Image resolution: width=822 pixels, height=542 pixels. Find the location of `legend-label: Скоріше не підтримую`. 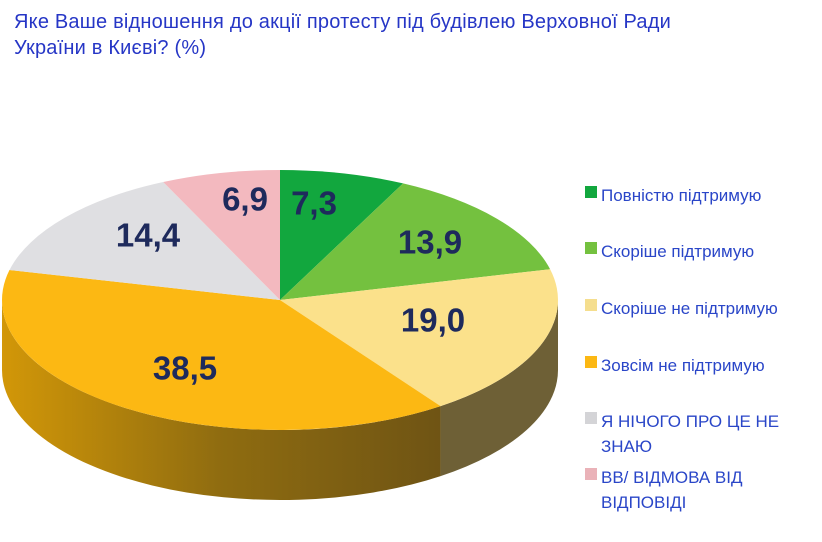

legend-label: Скоріше не підтримую is located at coordinates (689, 308).